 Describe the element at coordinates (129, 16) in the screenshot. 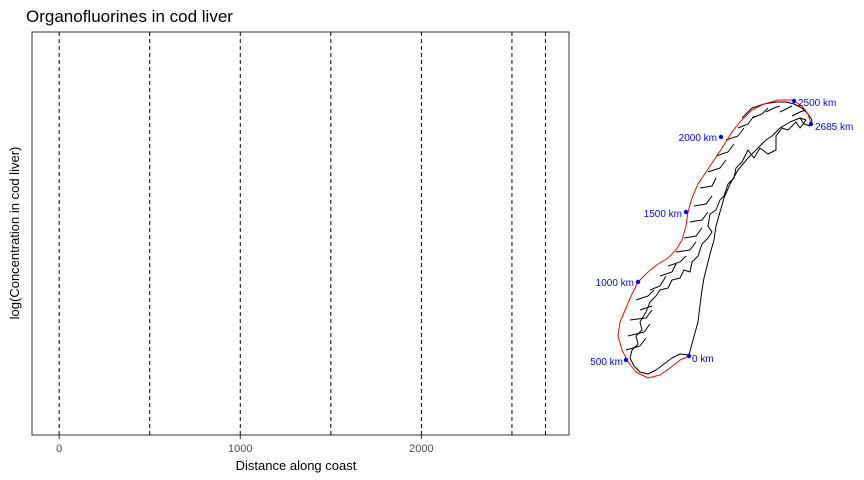

I see `chart-title: Organofluorines in cod liver` at that location.